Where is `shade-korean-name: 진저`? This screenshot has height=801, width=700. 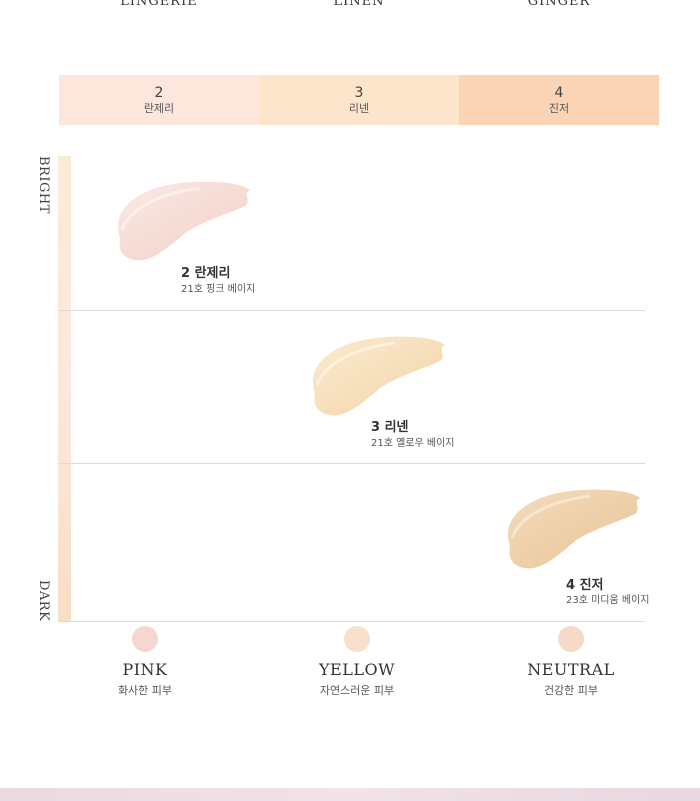 shade-korean-name: 진저 is located at coordinates (559, 108).